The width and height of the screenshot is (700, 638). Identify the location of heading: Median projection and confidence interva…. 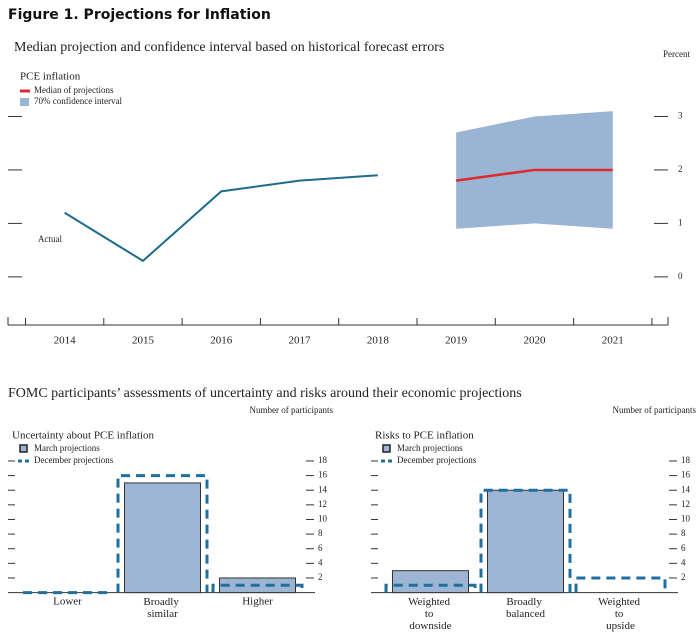
(229, 47).